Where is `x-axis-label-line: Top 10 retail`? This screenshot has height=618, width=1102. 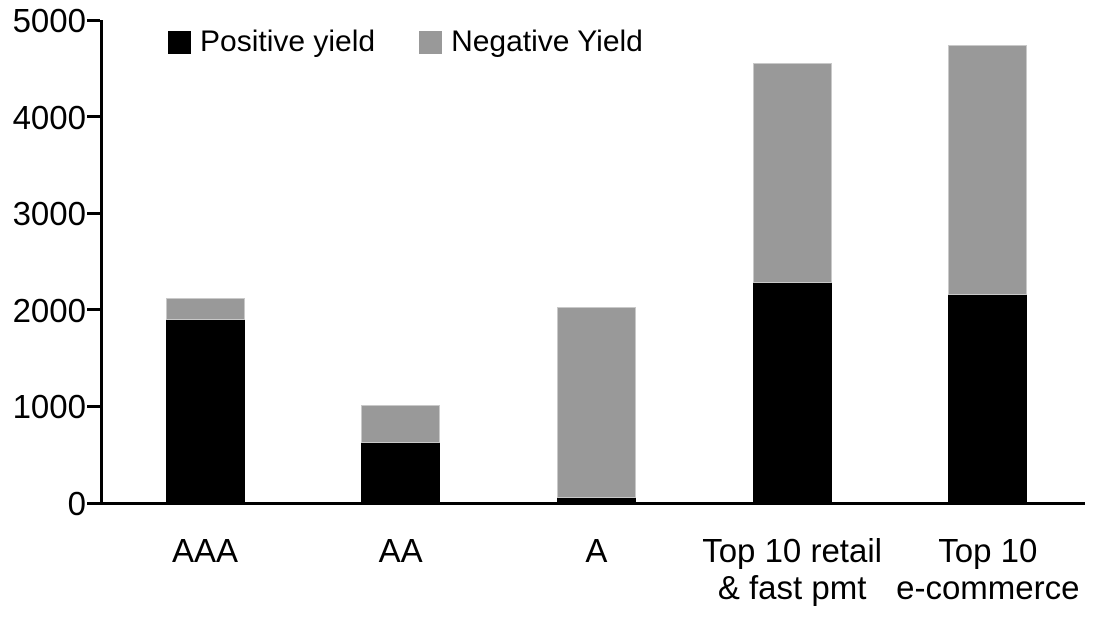
x-axis-label-line: Top 10 retail is located at coordinates (792, 550).